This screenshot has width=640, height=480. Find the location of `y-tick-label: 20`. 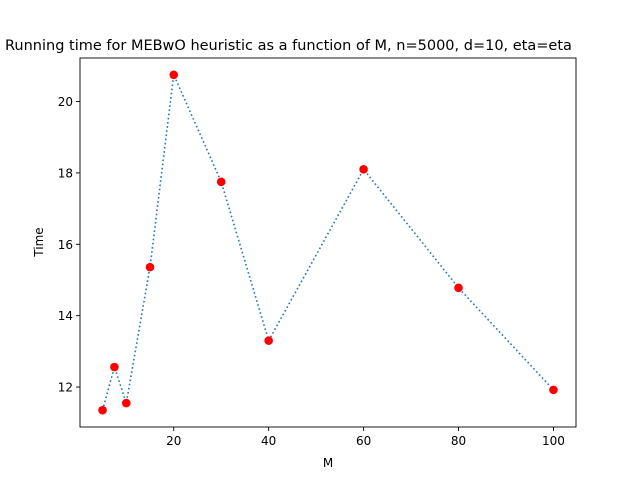

y-tick-label: 20 is located at coordinates (65, 102).